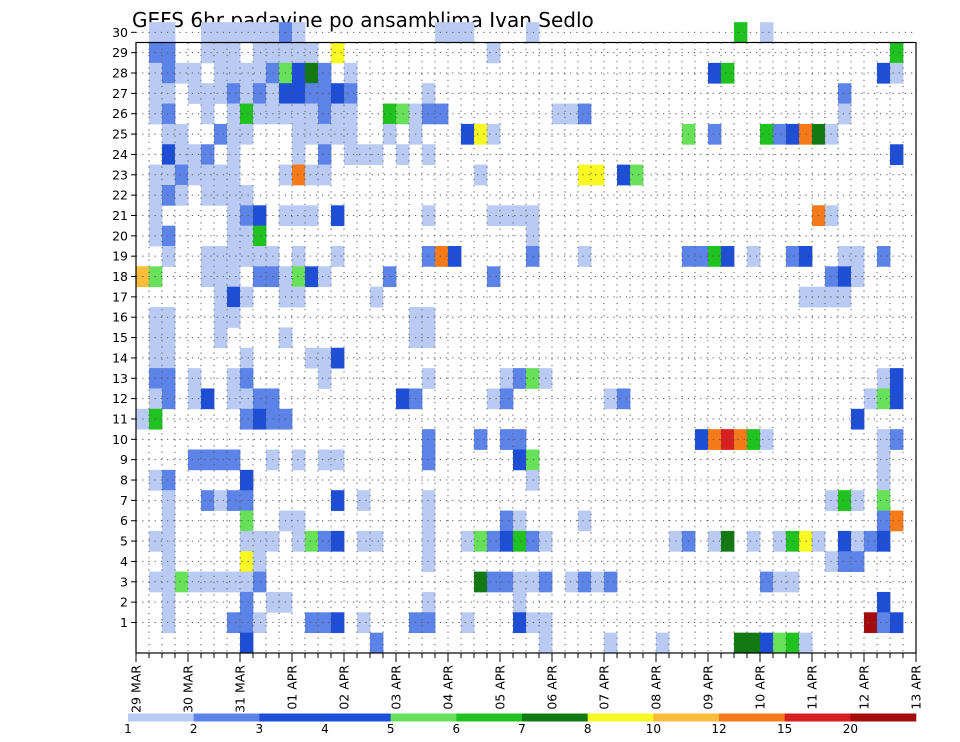  Describe the element at coordinates (325, 729) in the screenshot. I see `colorbar-label: 4` at that location.